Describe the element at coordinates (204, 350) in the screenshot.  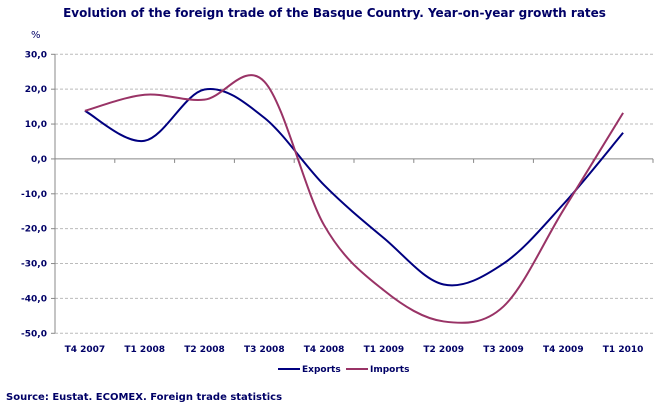
I see `x-tick-label: T2 2008` at that location.